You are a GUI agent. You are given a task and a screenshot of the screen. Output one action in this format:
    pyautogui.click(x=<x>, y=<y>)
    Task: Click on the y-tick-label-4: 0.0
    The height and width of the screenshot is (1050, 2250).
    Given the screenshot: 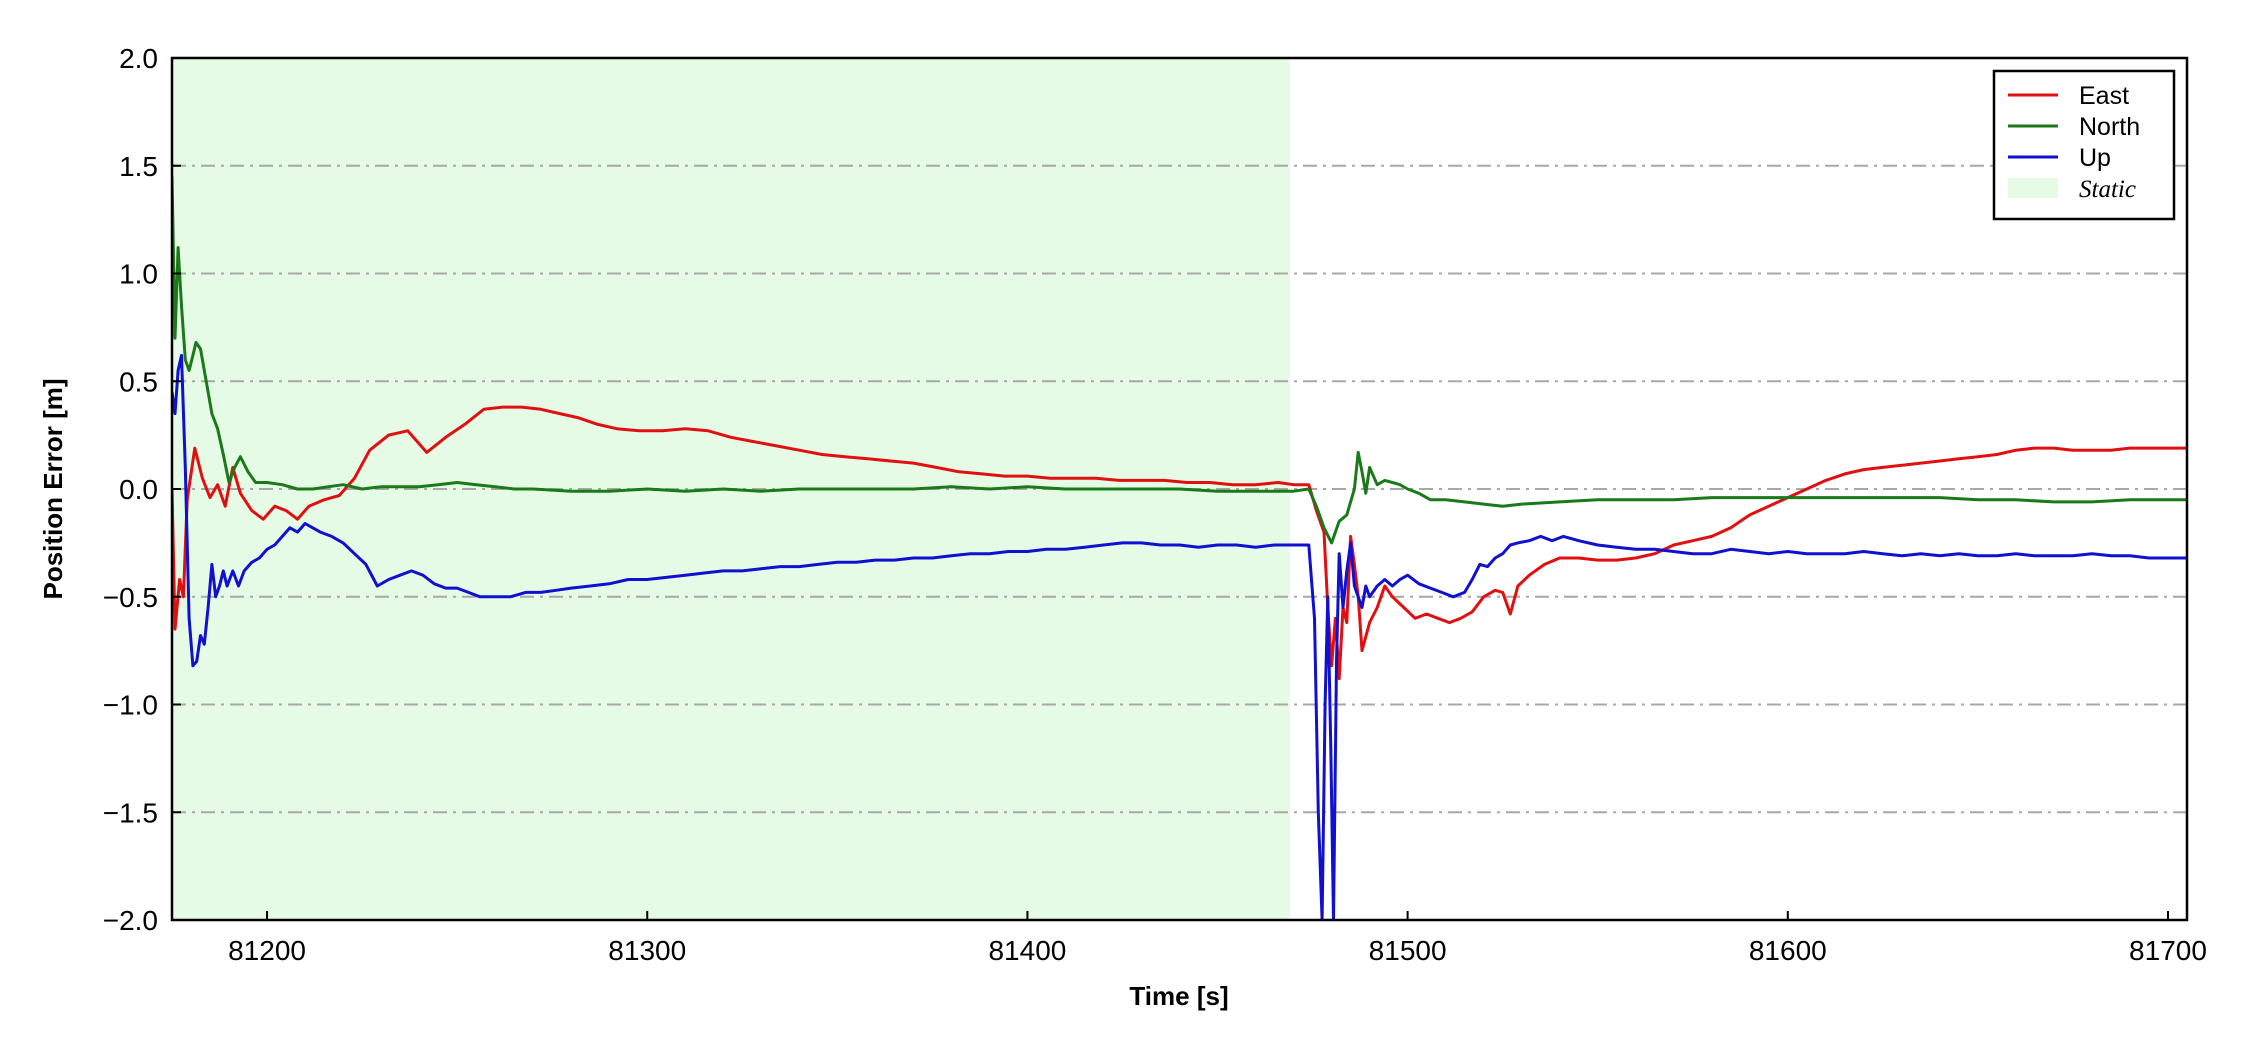 What is the action you would take?
    pyautogui.click(x=138, y=489)
    